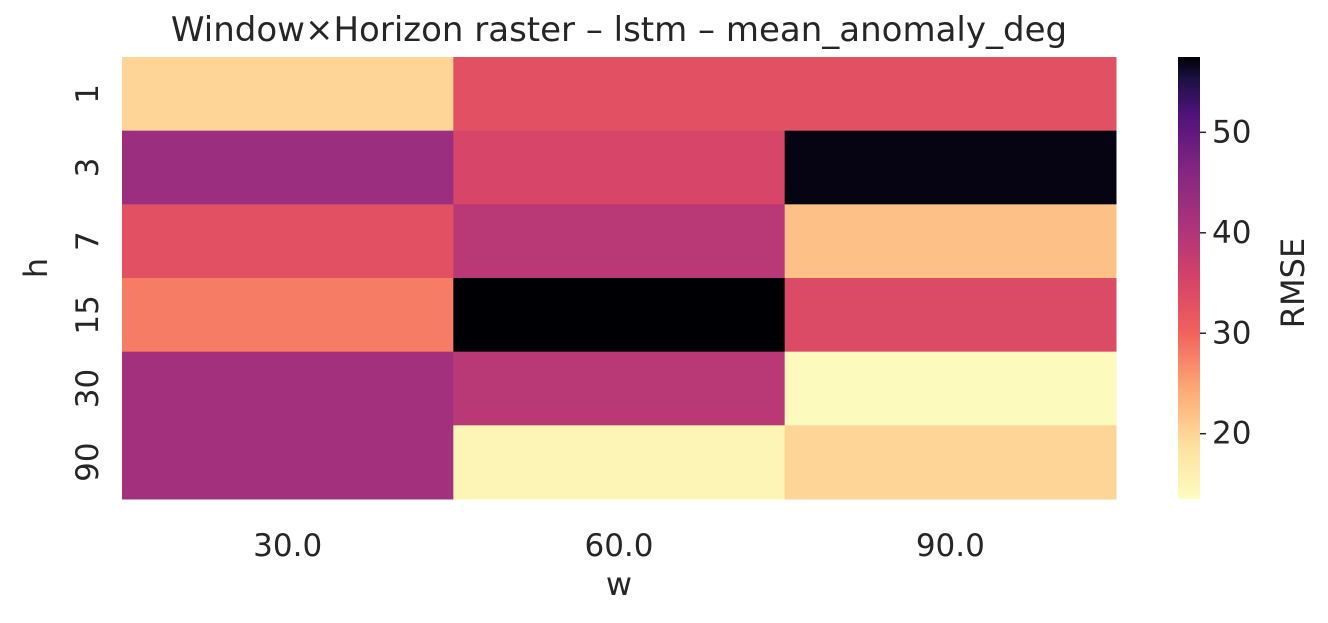 This screenshot has width=1328, height=623. What do you see at coordinates (1231, 132) in the screenshot?
I see `colorbar-tick-label: 50` at bounding box center [1231, 132].